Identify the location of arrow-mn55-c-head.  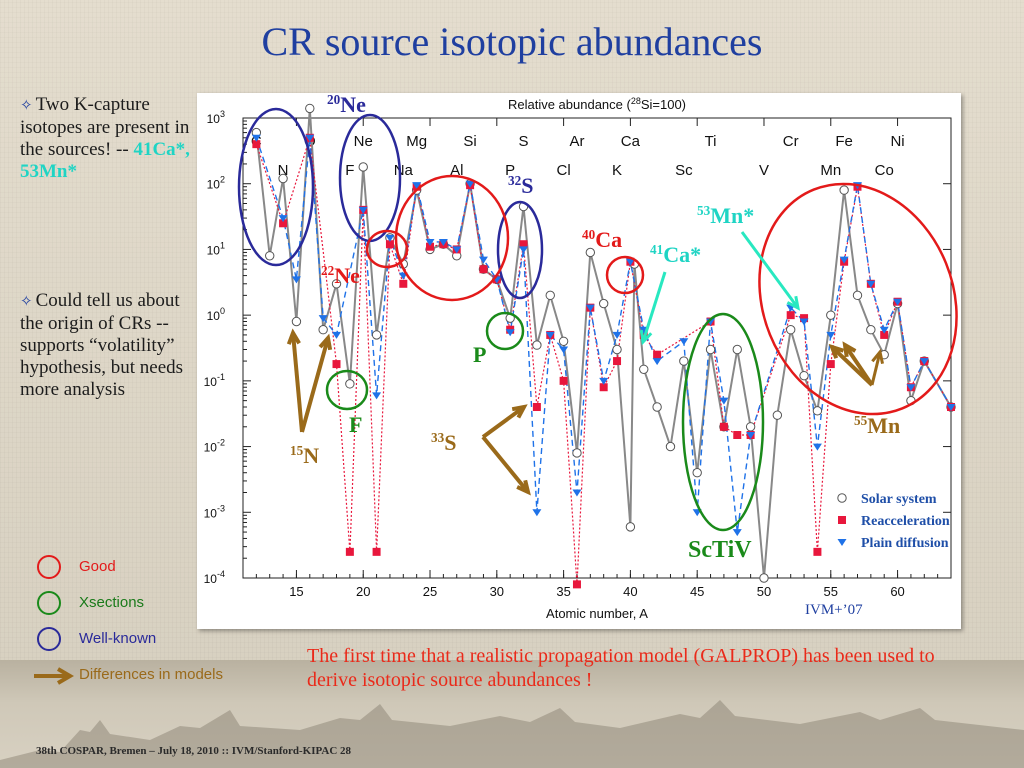
(877, 356).